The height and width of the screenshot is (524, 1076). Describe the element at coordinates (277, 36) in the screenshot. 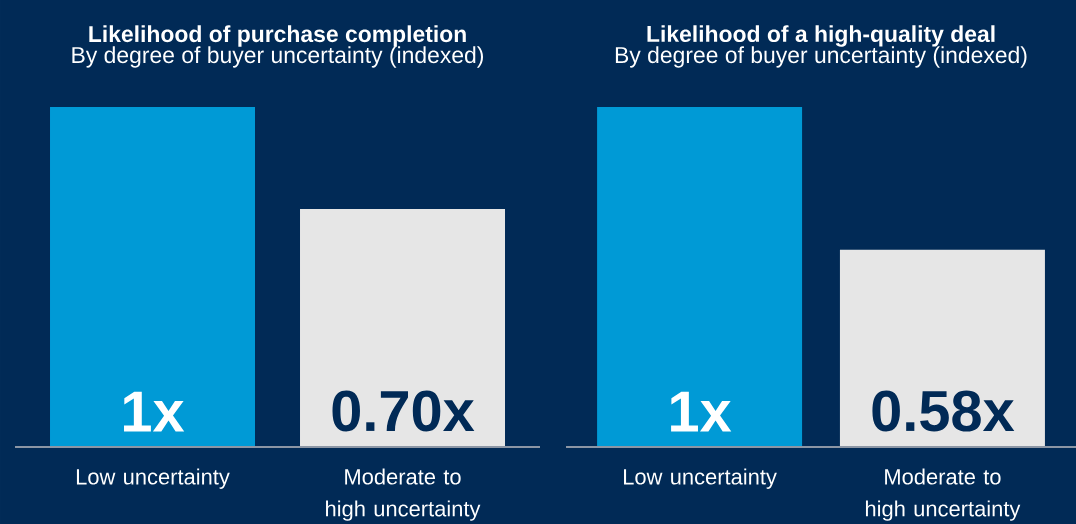

I see `chart-title: Likelihood of purchase completion` at that location.